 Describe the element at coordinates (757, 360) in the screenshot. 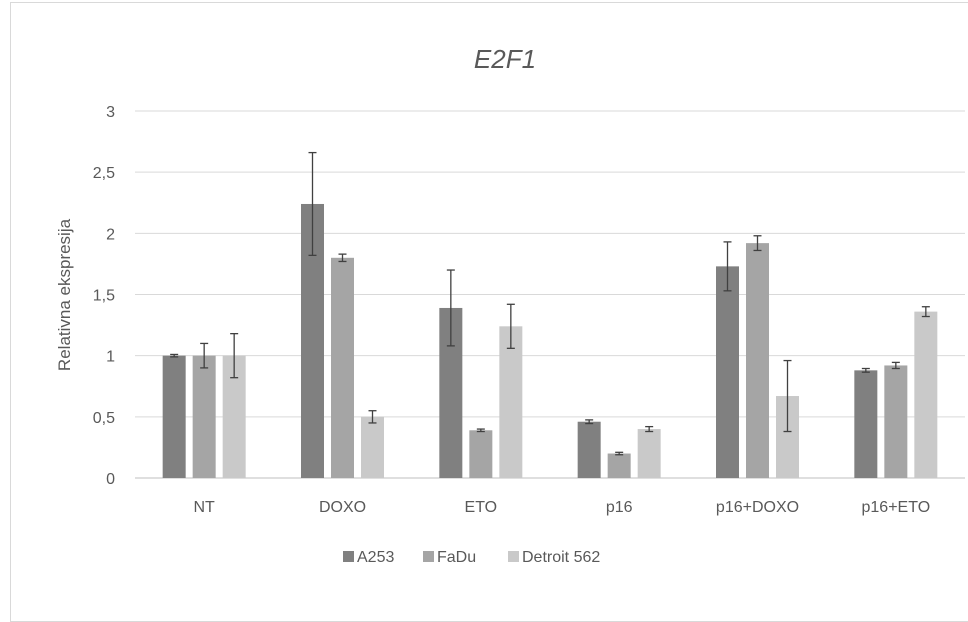

I see `bar-p16-doxo-fadu` at that location.